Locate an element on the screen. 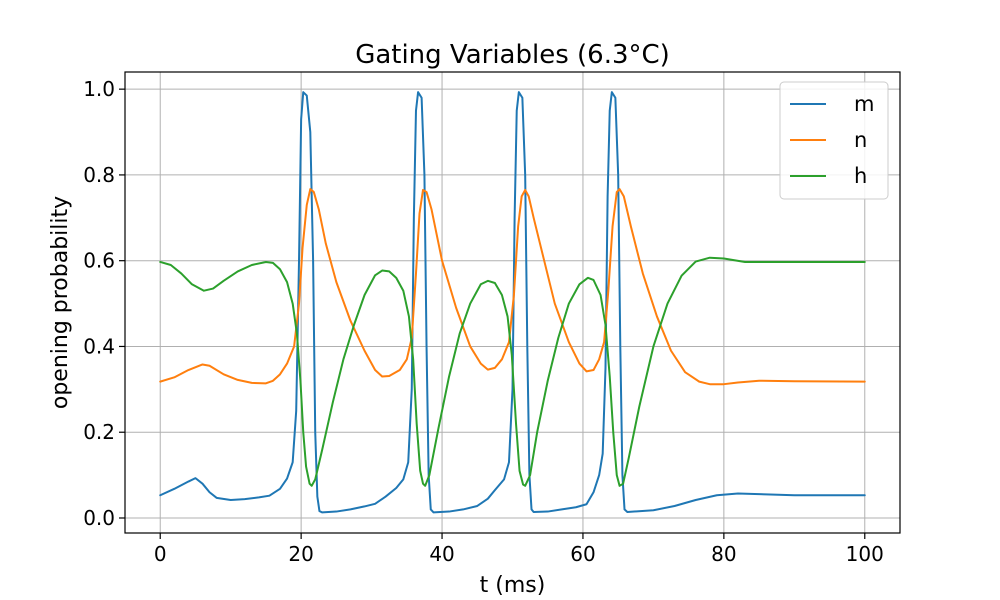  x-tick-label: 80 is located at coordinates (723, 554).